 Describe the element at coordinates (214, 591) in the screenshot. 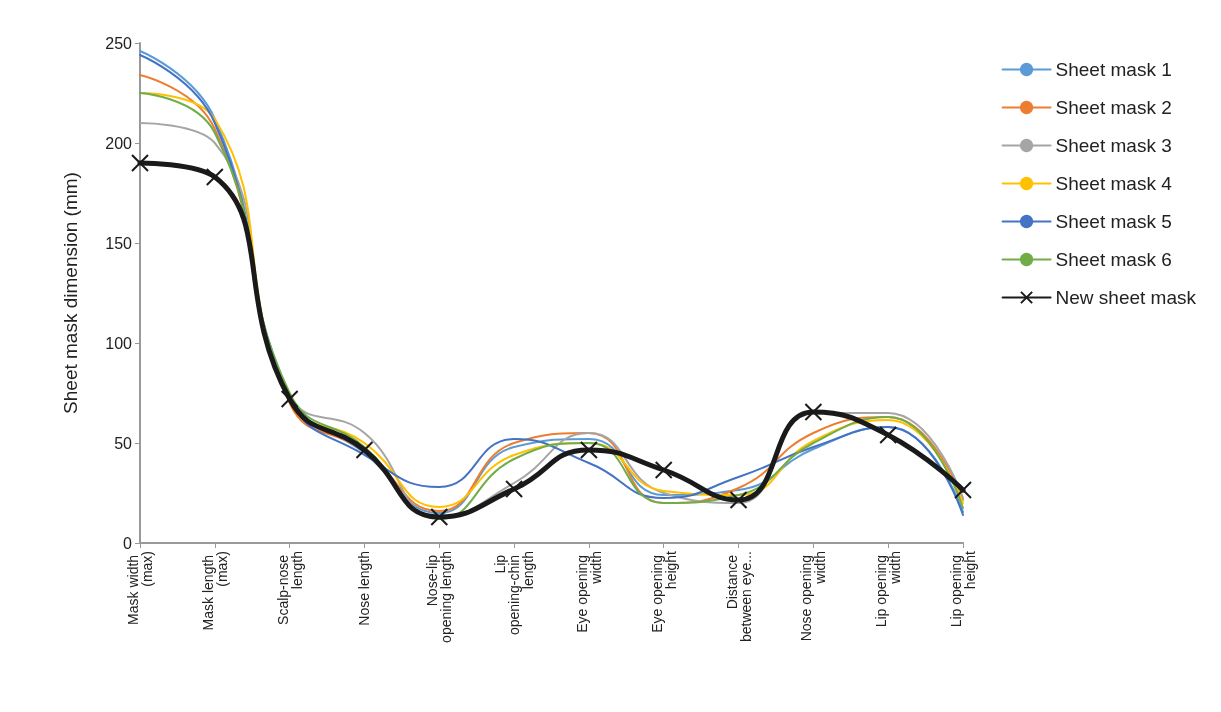

I see `x-tick-label: Mask length (max)` at that location.